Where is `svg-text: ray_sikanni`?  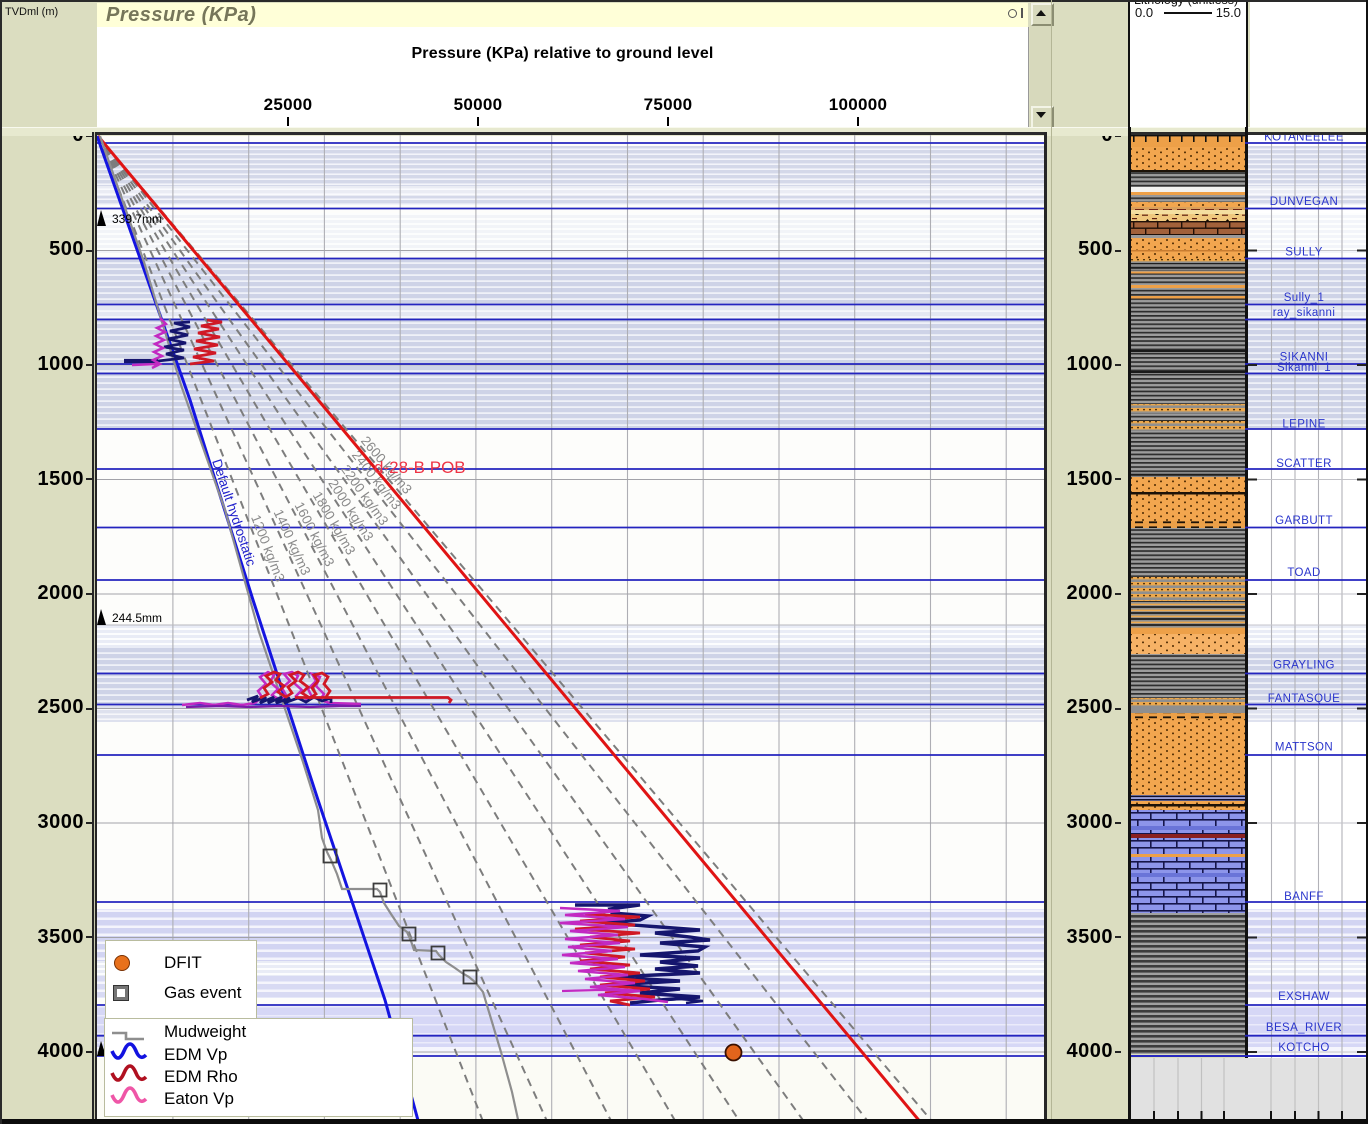
svg-text: ray_sikanni is located at coordinates (1304, 313).